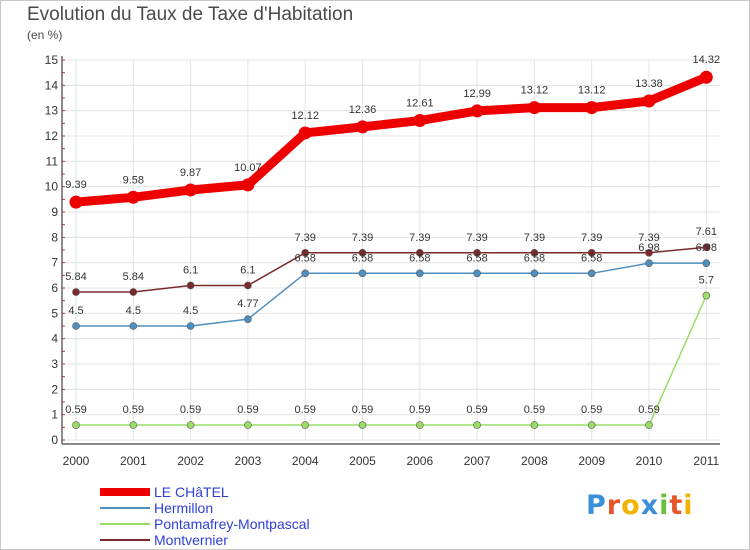 This screenshot has height=550, width=750. Describe the element at coordinates (706, 461) in the screenshot. I see `x-tick-label: 2011` at that location.